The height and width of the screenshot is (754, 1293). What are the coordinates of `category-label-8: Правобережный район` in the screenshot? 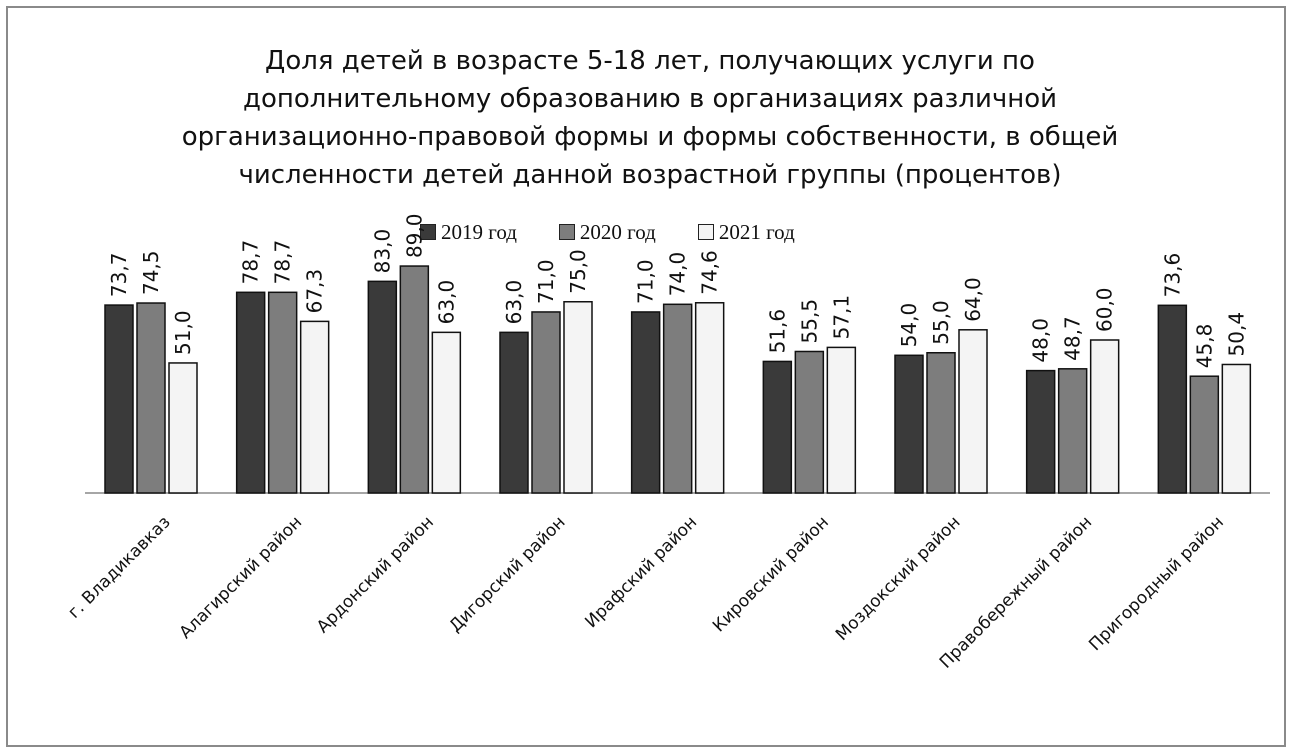 It's located at (1016, 592).